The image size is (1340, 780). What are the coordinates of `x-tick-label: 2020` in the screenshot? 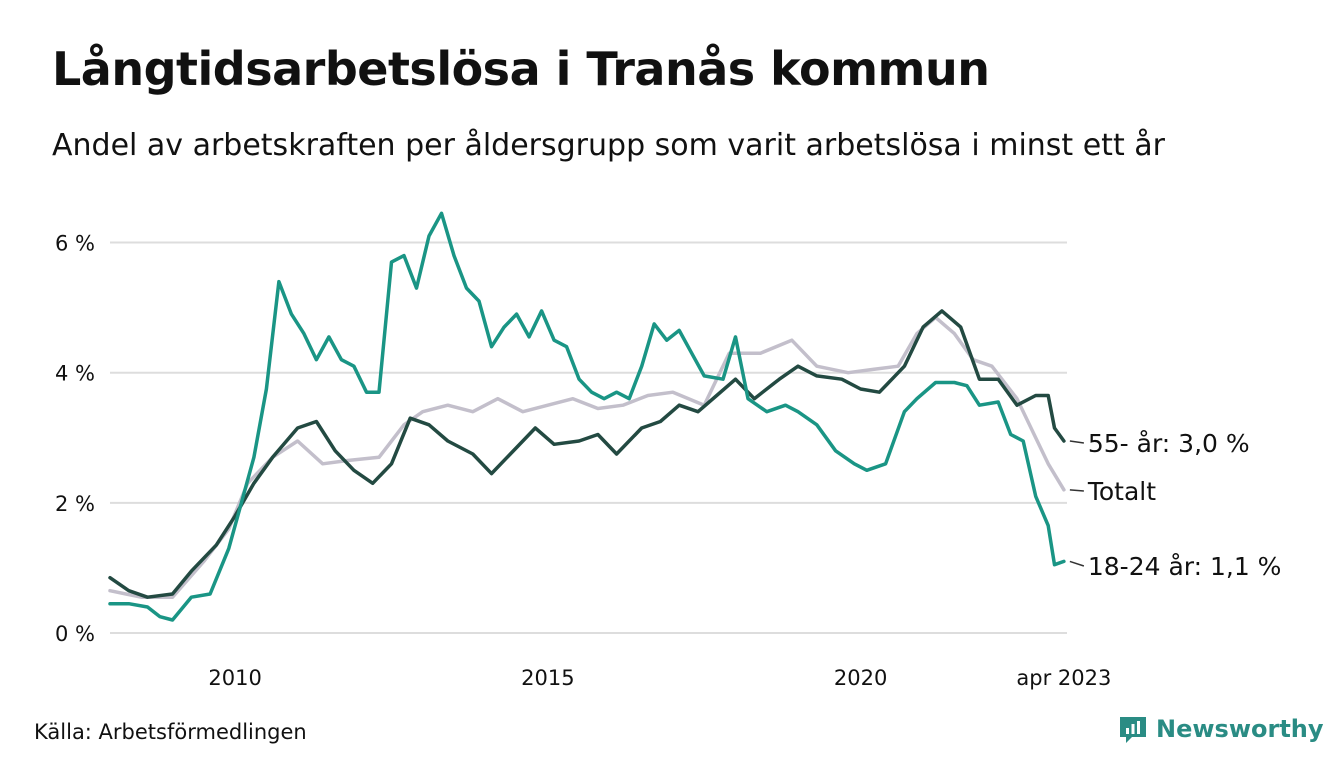 It's located at (860, 678).